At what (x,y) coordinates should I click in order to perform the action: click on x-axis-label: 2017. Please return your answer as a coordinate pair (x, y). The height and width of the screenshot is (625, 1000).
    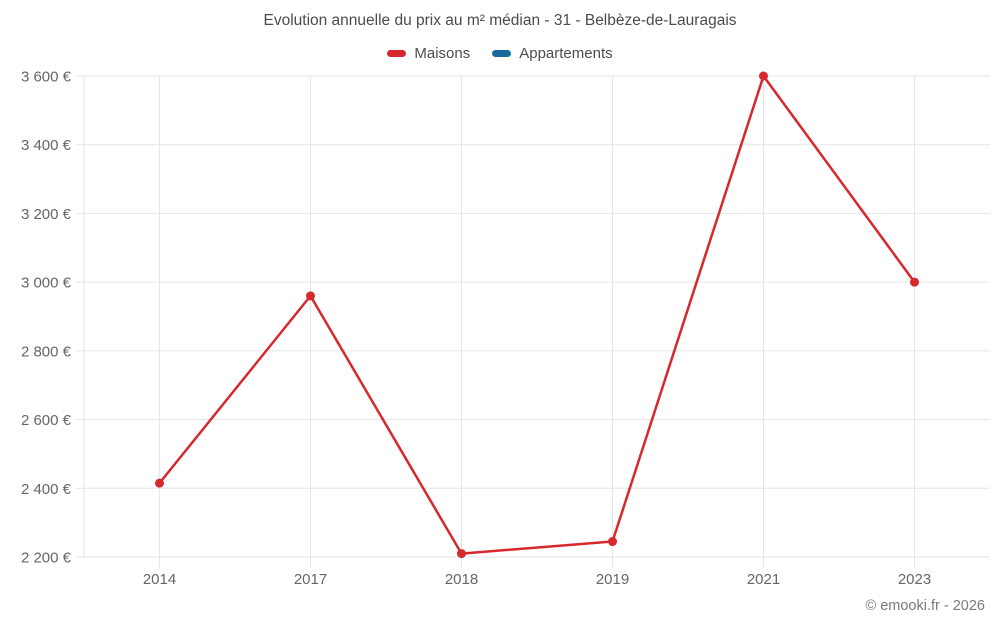
    Looking at the image, I should click on (310, 579).